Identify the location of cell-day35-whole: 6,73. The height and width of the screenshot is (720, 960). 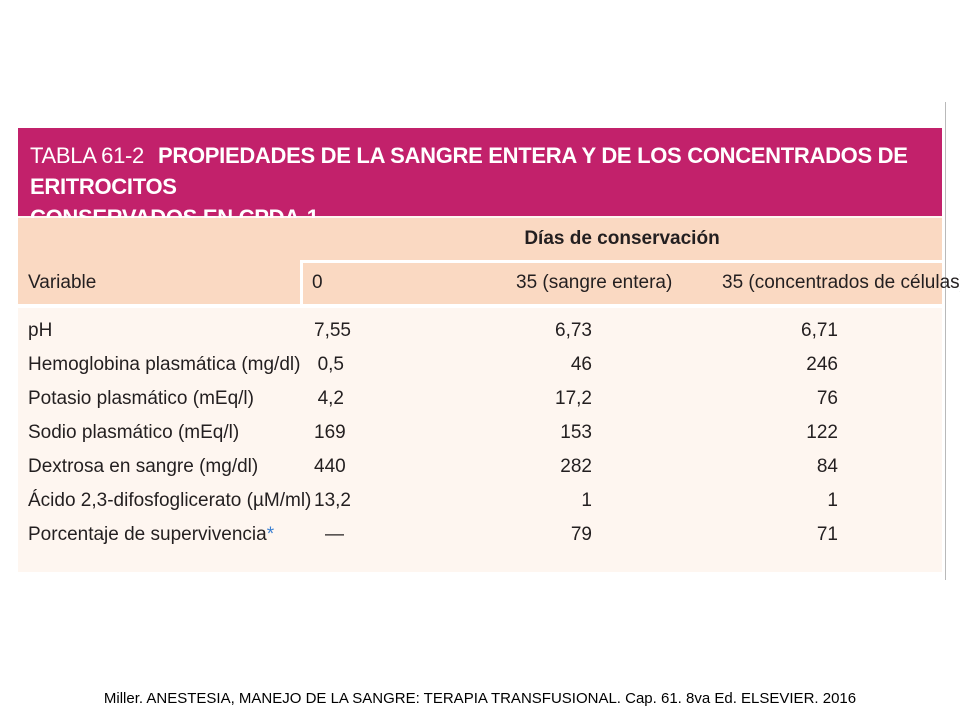
(573, 330).